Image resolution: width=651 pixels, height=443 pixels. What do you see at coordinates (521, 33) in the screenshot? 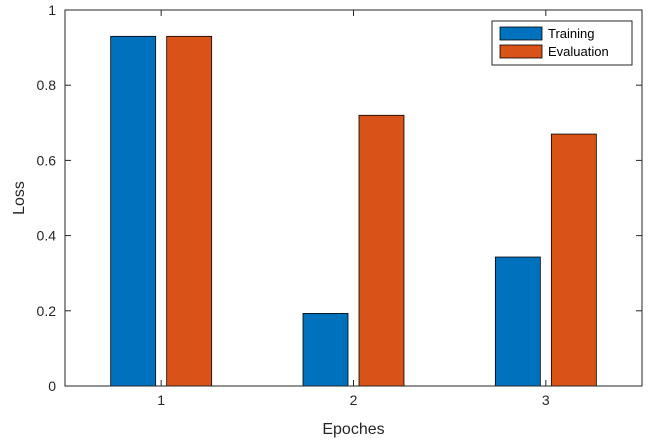
I see `legend-swatch-training` at bounding box center [521, 33].